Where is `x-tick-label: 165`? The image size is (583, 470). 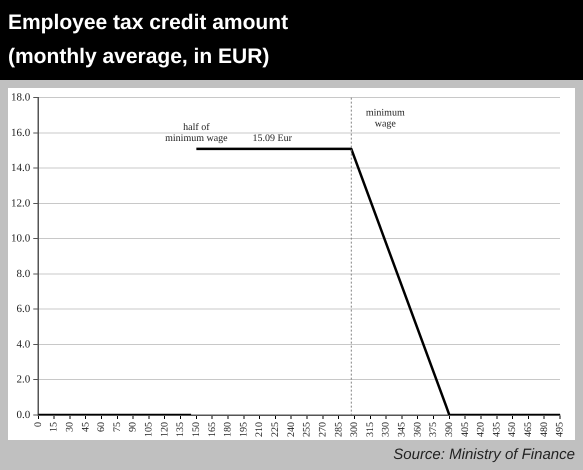
x-tick-label: 165 is located at coordinates (212, 429).